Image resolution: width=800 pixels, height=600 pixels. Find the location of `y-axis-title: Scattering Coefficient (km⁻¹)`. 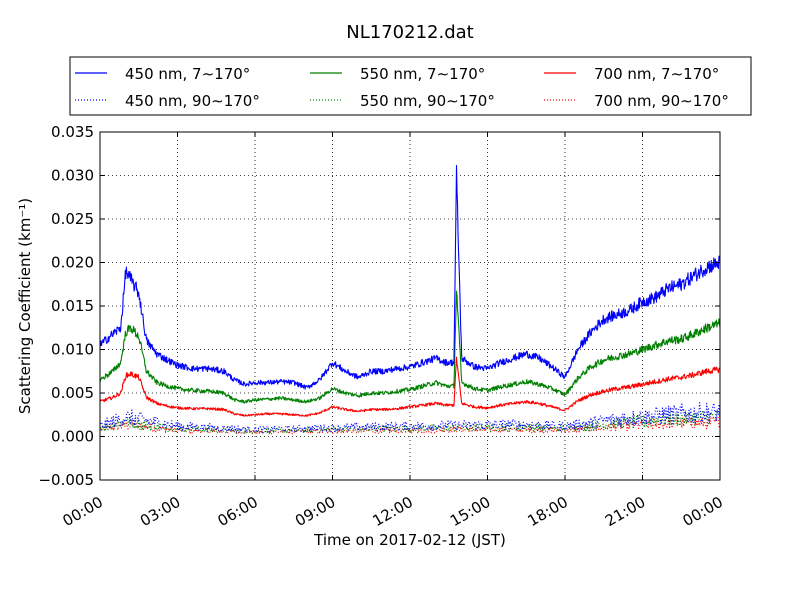

y-axis-title: Scattering Coefficient (km⁻¹) is located at coordinates (25, 306).